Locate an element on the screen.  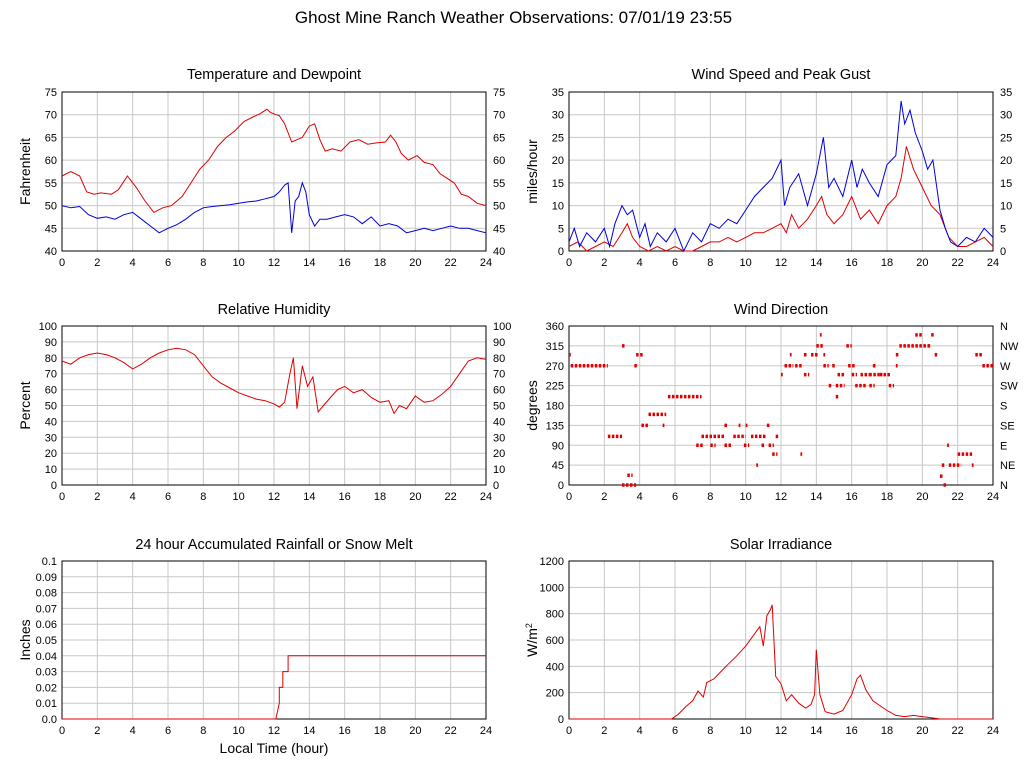
y-tick-label: 40 is located at coordinates (51, 422).